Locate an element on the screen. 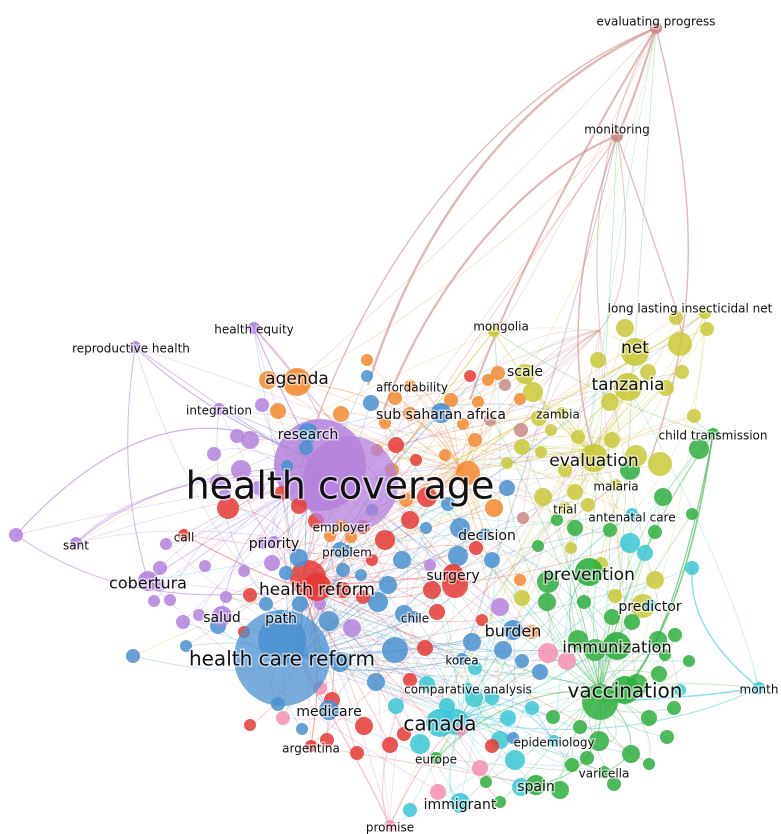 This screenshot has width=781, height=834. node-48-circle is located at coordinates (536, 785).